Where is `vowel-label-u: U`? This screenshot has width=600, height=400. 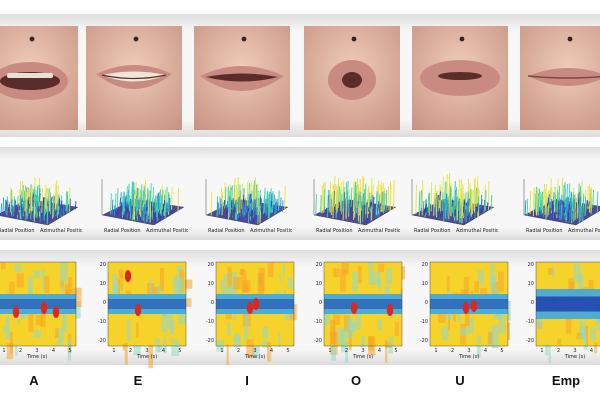 vowel-label-u: U is located at coordinates (460, 380).